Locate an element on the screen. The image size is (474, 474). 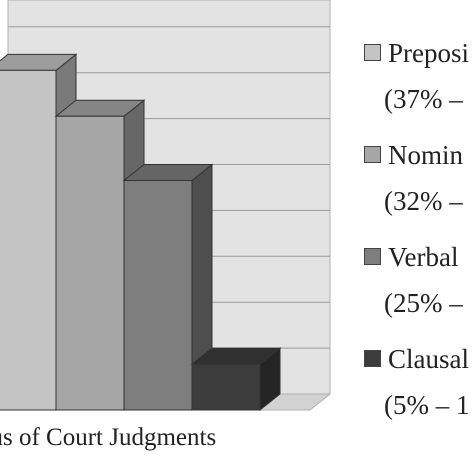
x-axis-label: ous of Court Judgments is located at coordinates (108, 437).